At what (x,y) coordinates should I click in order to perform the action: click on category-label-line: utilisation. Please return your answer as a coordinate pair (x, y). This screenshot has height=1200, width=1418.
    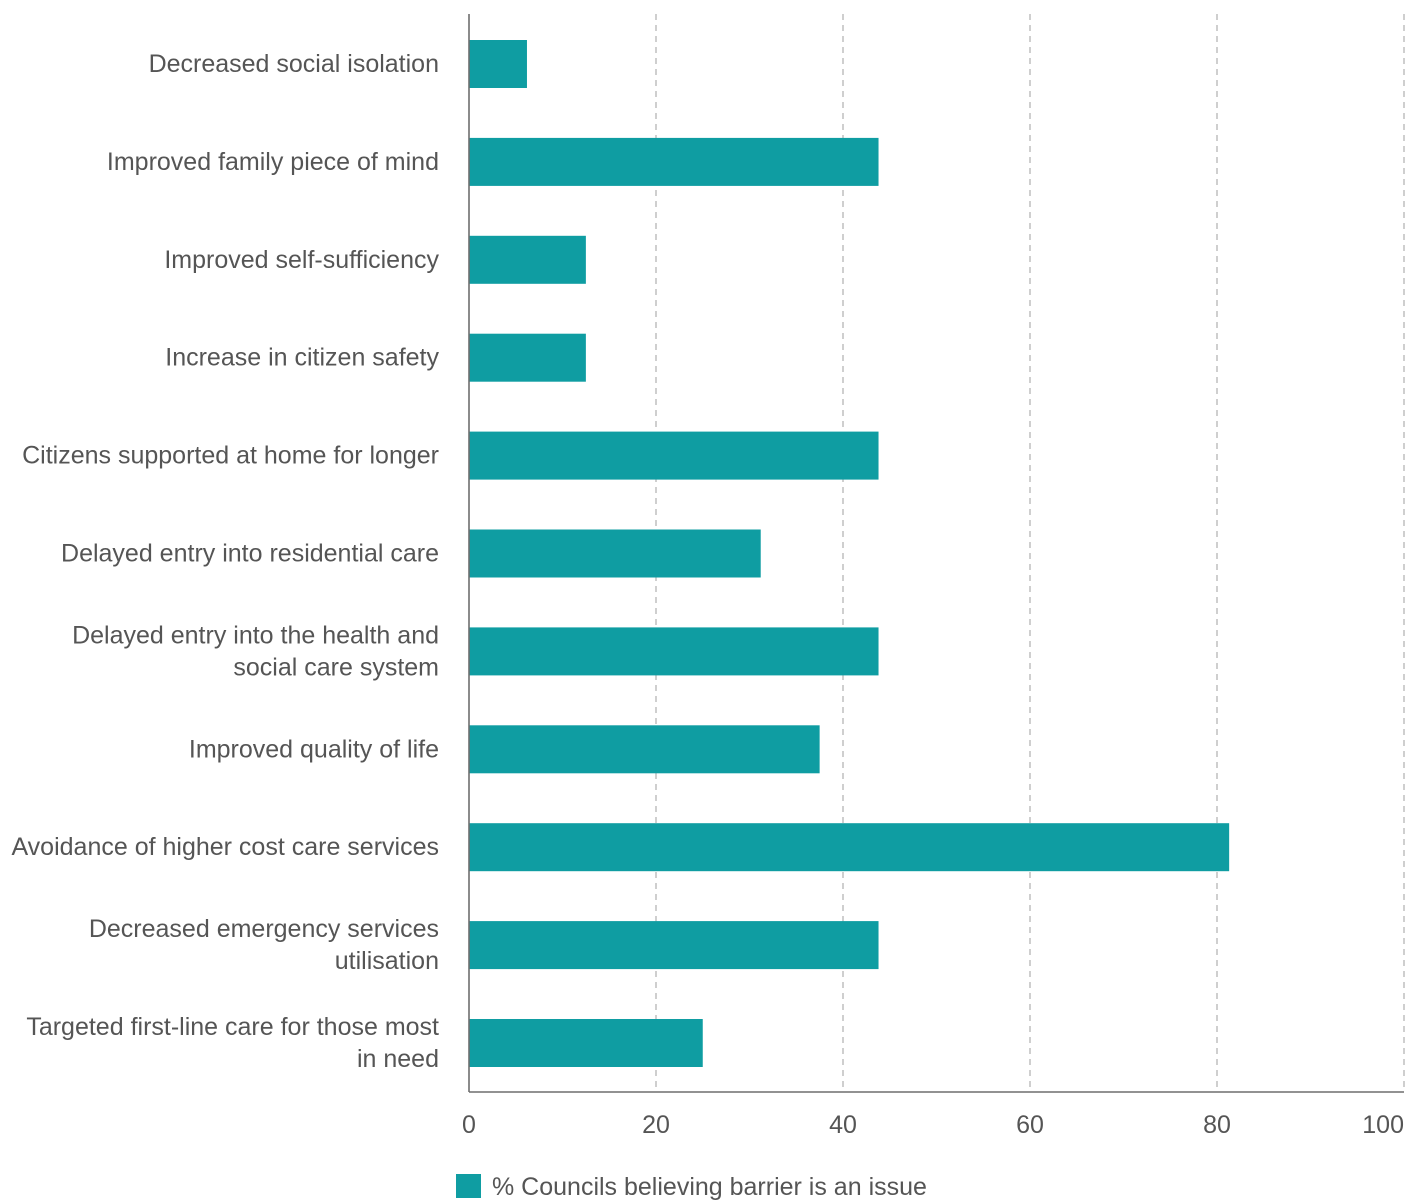
    Looking at the image, I should click on (387, 961).